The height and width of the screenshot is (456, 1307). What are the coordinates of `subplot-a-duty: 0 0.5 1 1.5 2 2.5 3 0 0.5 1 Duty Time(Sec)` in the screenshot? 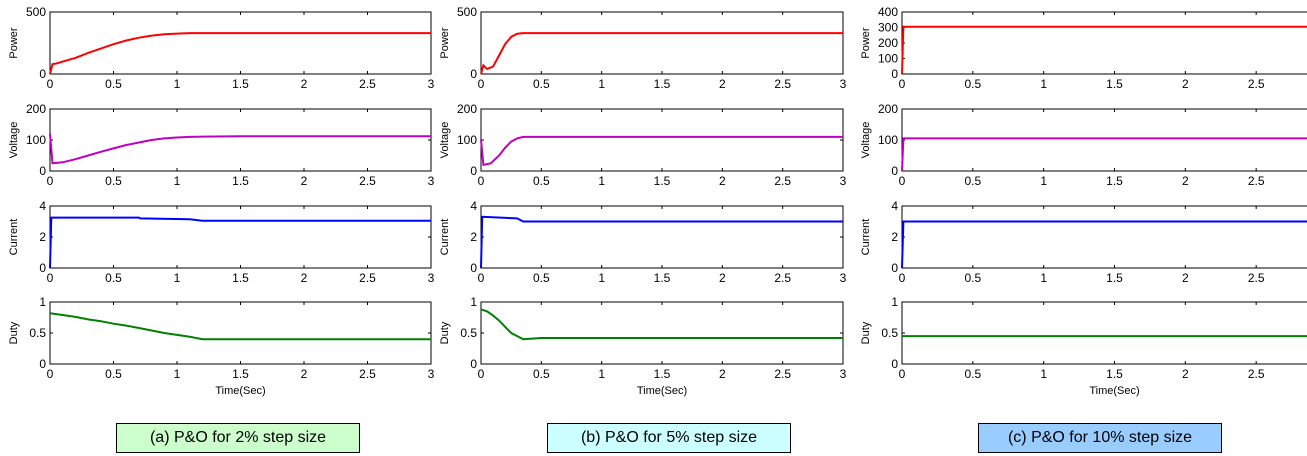 It's located at (221, 346).